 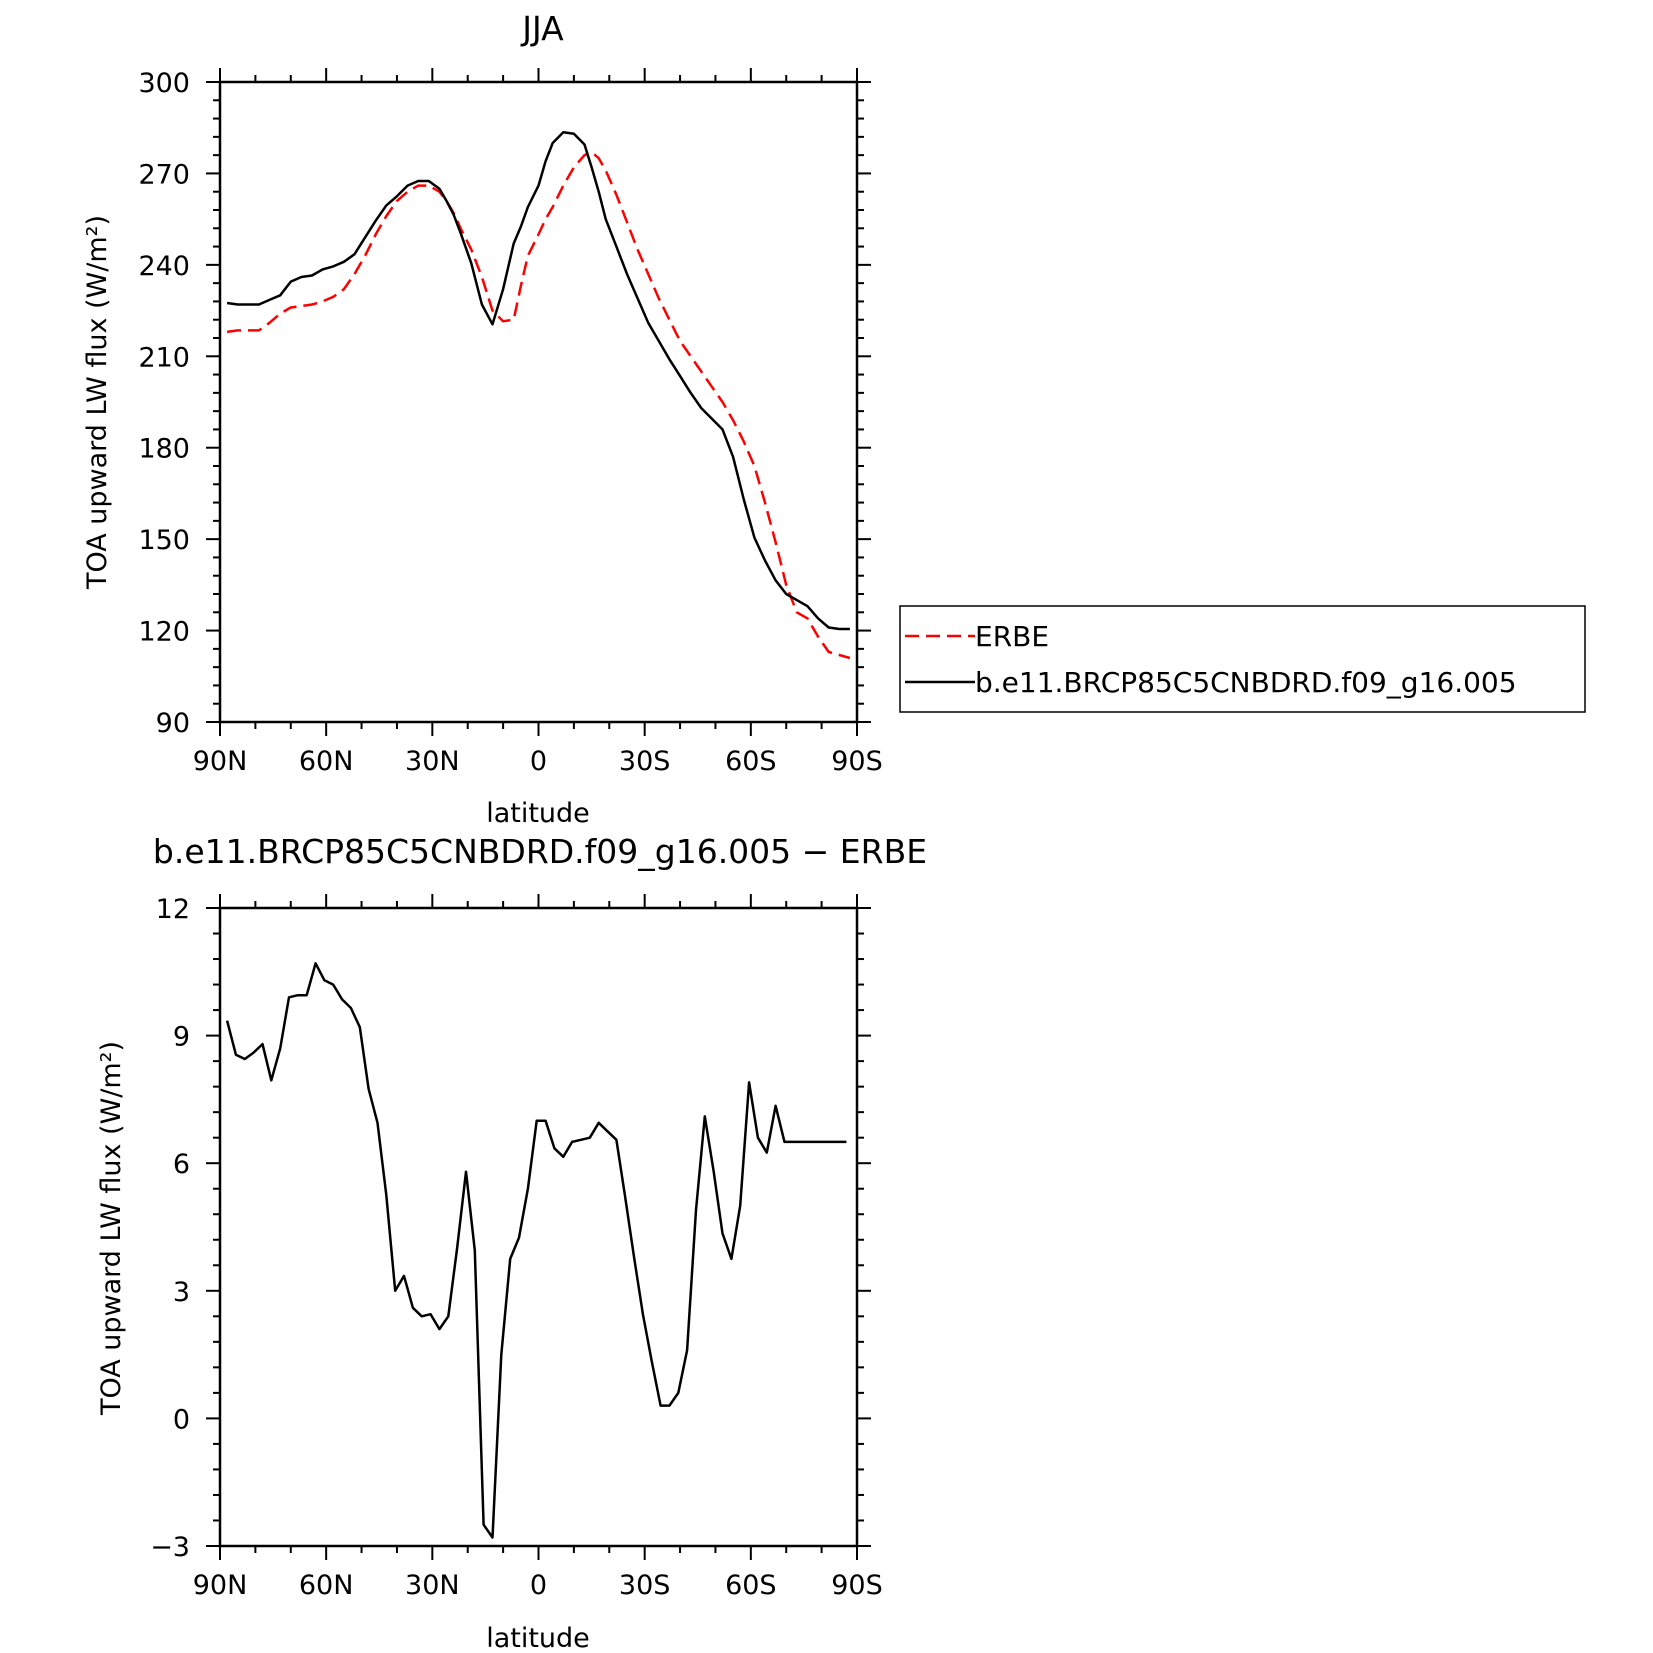 What do you see at coordinates (432, 761) in the screenshot?
I see `top-x-tick-label: 30N` at bounding box center [432, 761].